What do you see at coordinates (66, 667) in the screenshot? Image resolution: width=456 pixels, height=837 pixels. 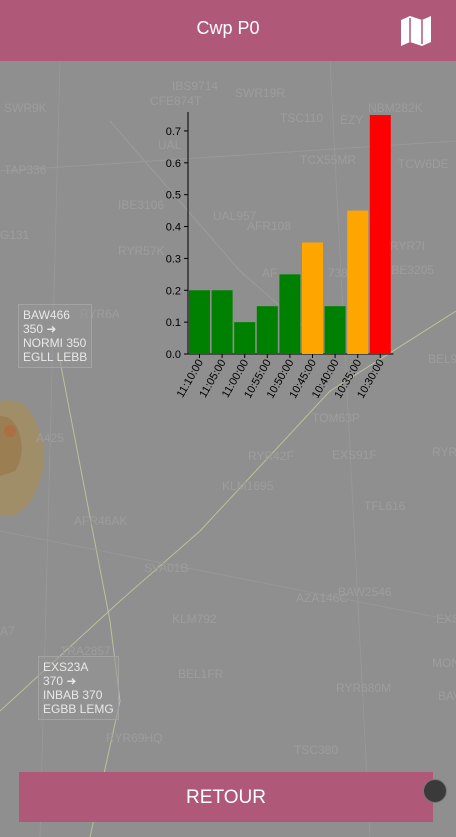 I see `flight-tag-line: EXS23A` at bounding box center [66, 667].